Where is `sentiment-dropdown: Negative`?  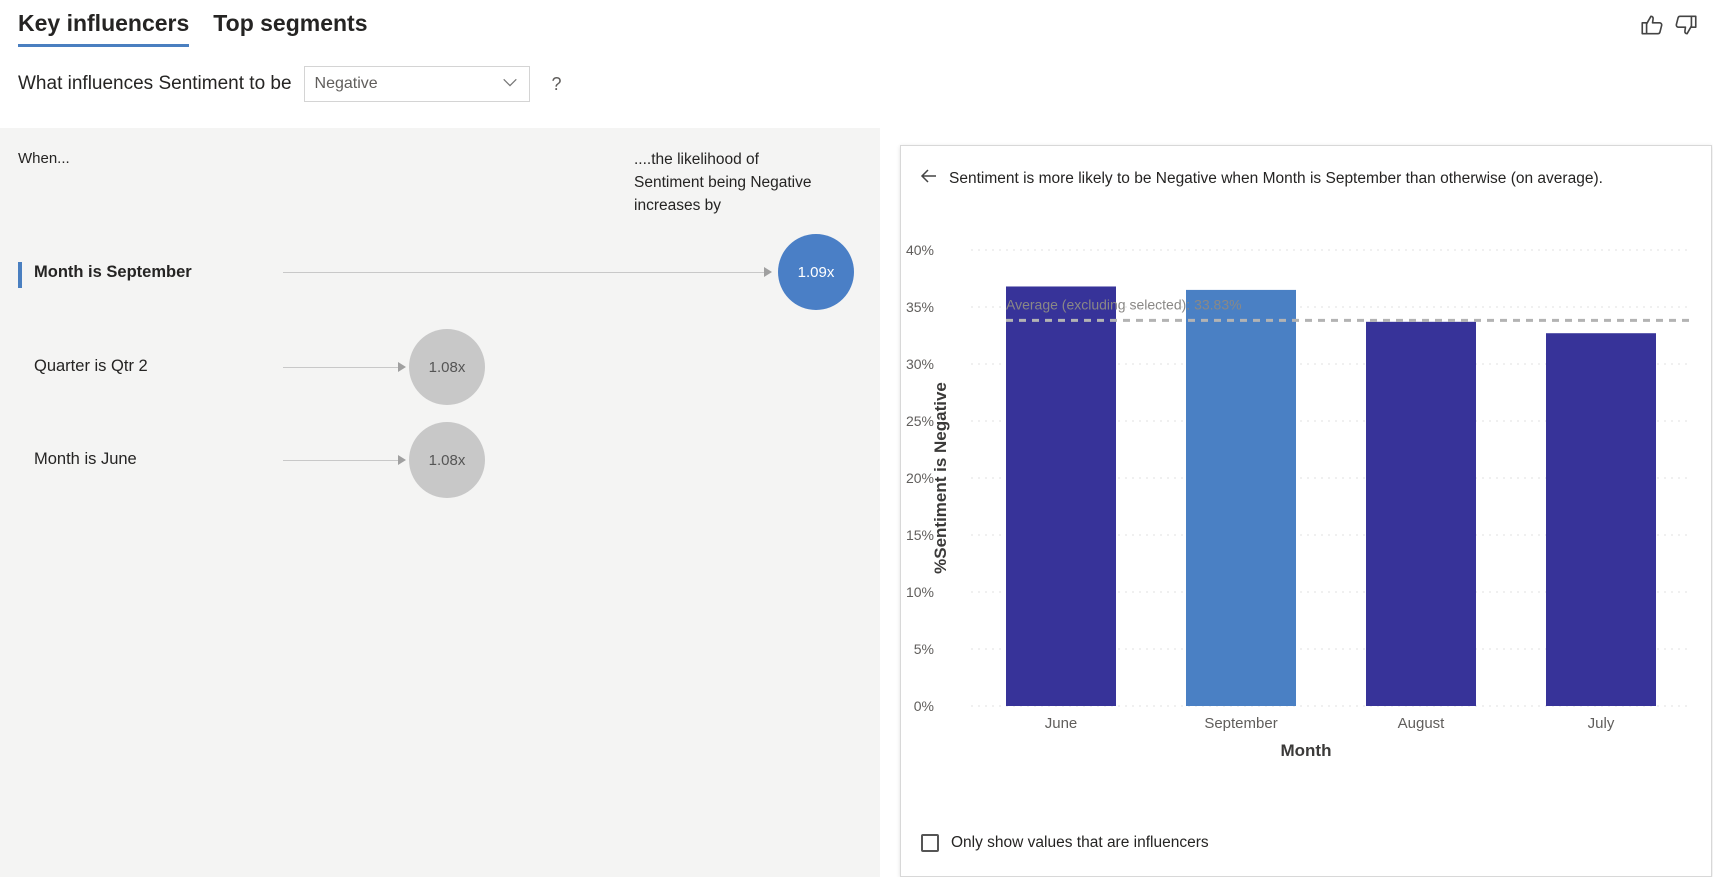 sentiment-dropdown: Negative is located at coordinates (416, 84).